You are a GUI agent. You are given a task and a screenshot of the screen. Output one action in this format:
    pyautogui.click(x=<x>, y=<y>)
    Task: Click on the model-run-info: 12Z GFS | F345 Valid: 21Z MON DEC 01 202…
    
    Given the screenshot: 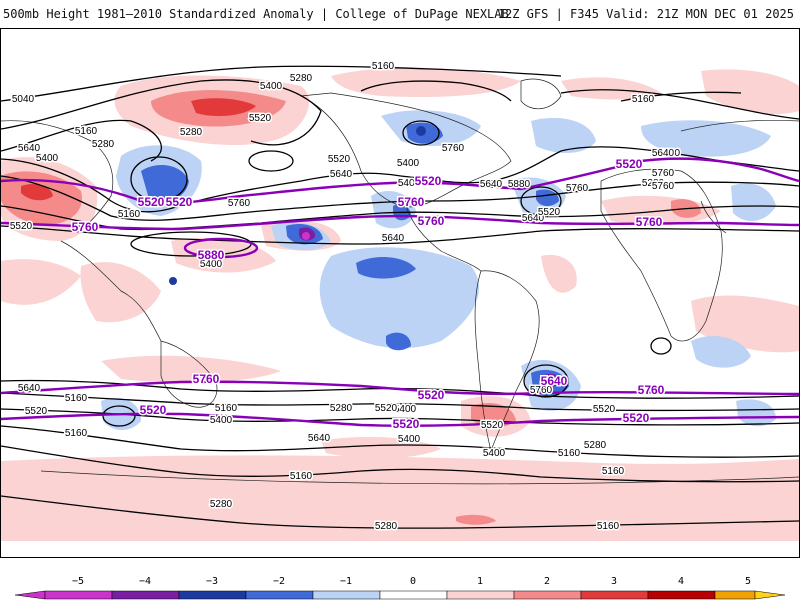 What is the action you would take?
    pyautogui.click(x=645, y=14)
    